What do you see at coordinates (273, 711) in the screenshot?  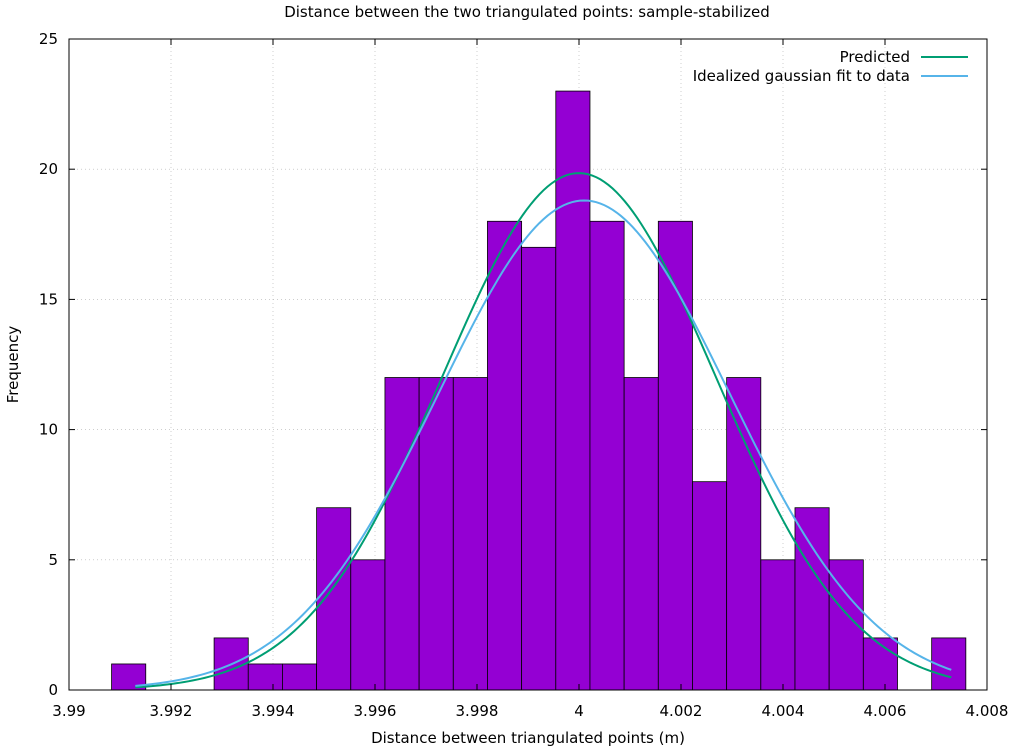 I see `x-tick-label: 3.994` at bounding box center [273, 711].